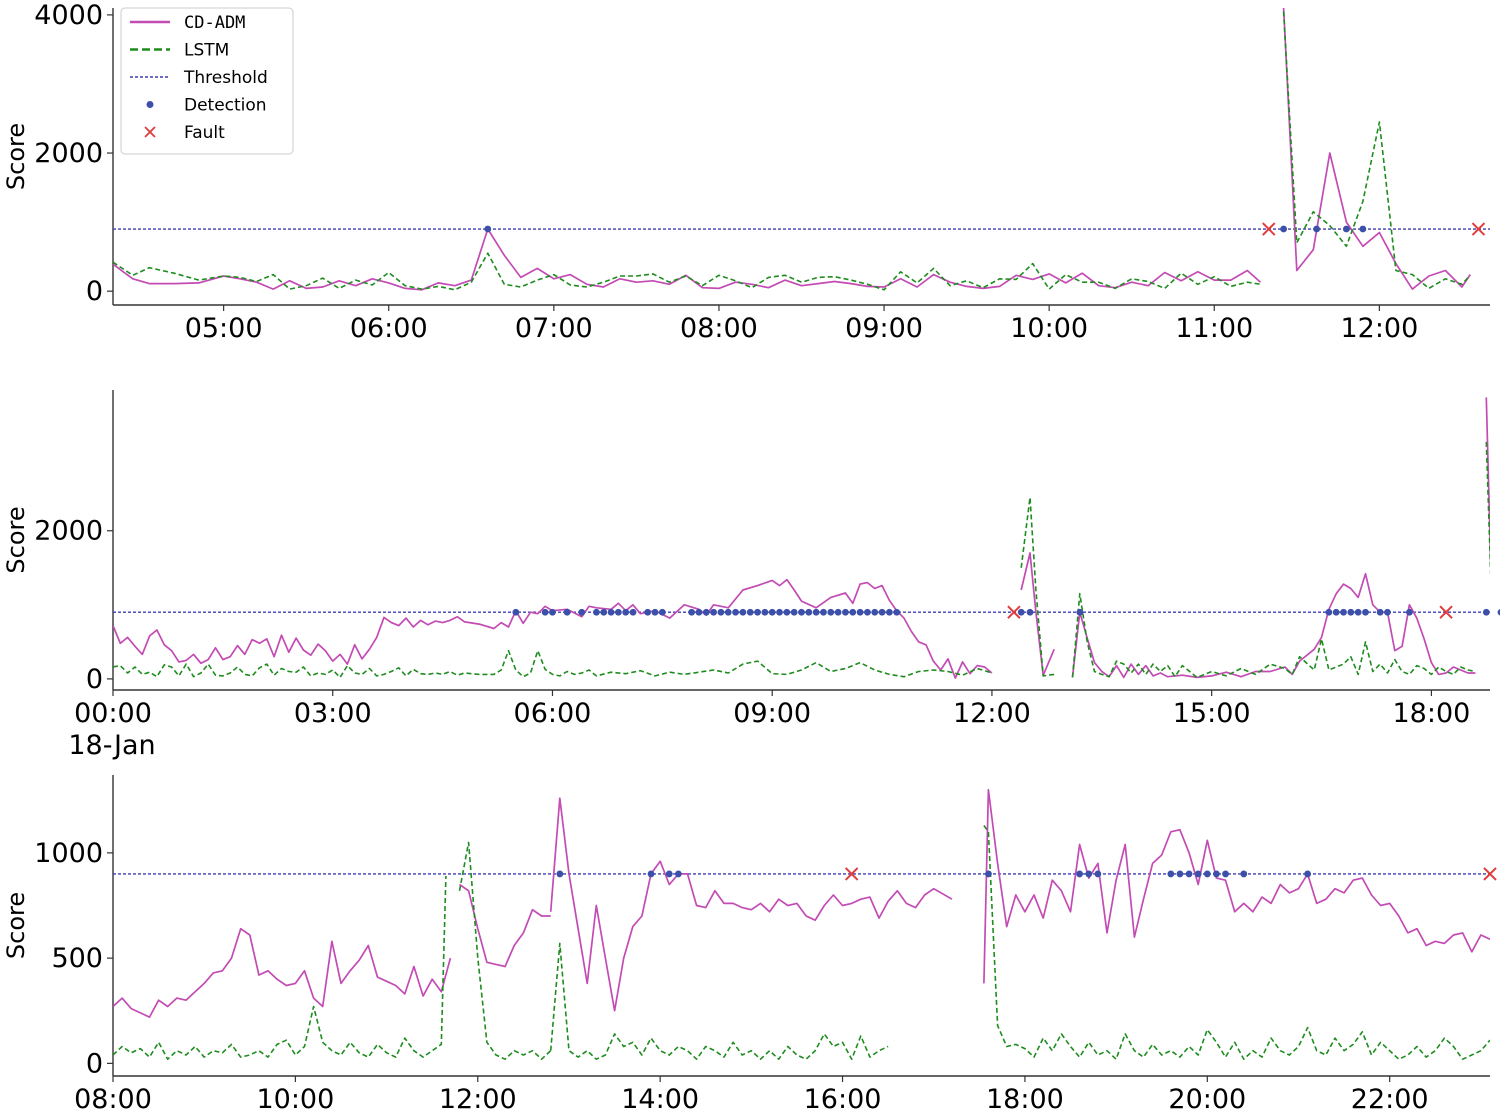 The width and height of the screenshot is (1500, 1111). Describe the element at coordinates (1390, 1097) in the screenshot. I see `x-tick-label: 22:00` at that location.